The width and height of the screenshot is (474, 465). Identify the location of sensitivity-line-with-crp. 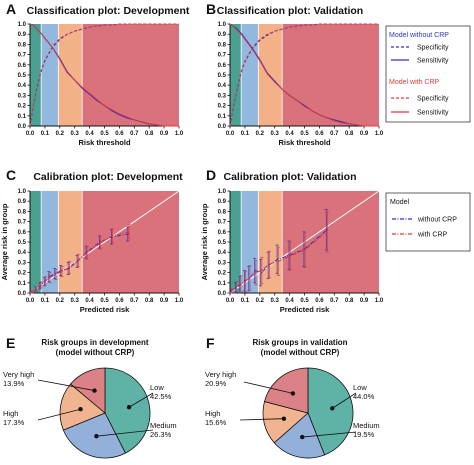
(104, 75).